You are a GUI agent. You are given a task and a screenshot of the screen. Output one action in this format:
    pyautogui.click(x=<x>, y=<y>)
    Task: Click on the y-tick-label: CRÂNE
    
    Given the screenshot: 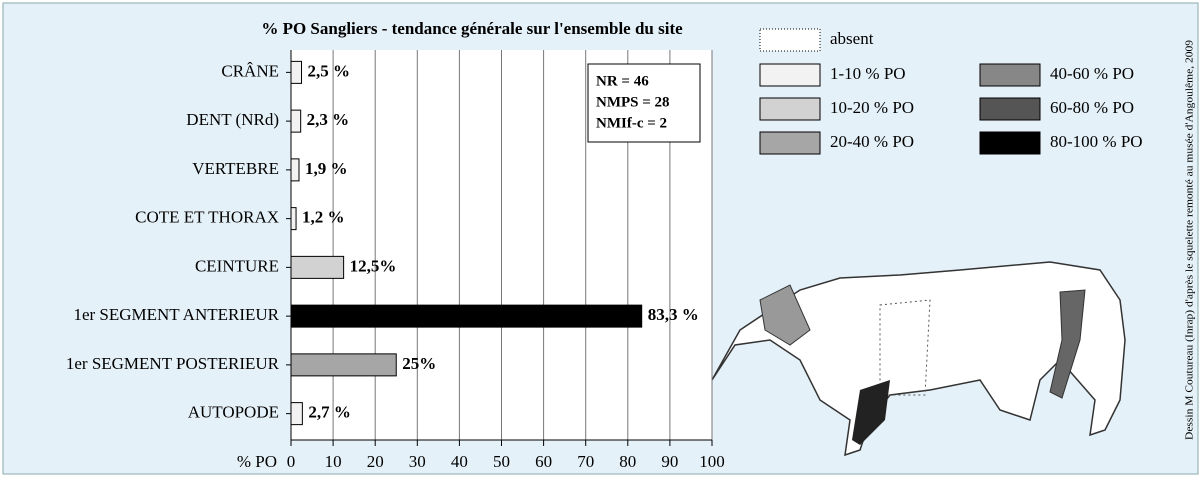 What is the action you would take?
    pyautogui.click(x=250, y=70)
    